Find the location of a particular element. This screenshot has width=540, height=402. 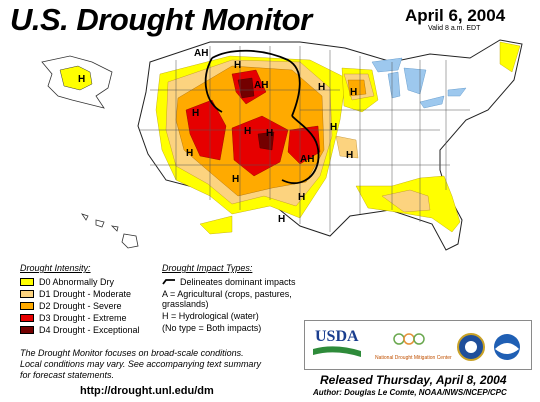

d3-label: D3 Drought - Extreme is located at coordinates (83, 318).